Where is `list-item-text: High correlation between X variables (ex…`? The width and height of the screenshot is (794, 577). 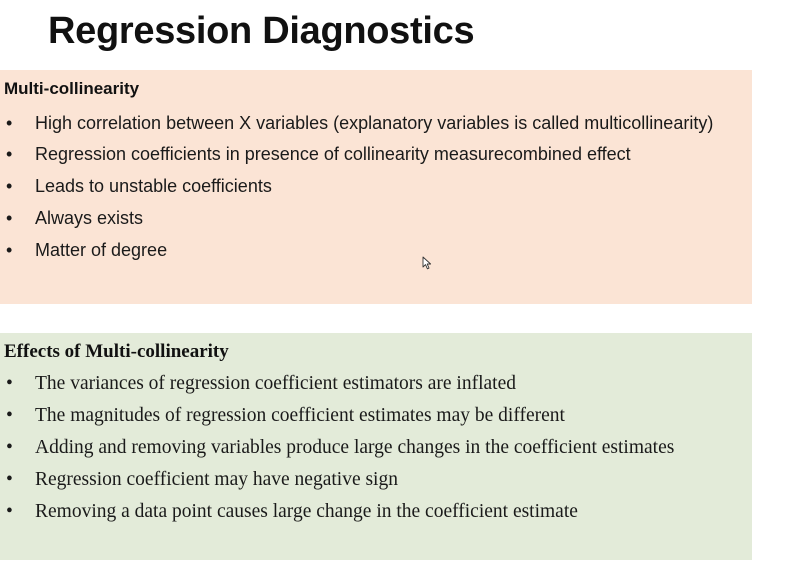
list-item-text: High correlation between X variables (ex… is located at coordinates (374, 123).